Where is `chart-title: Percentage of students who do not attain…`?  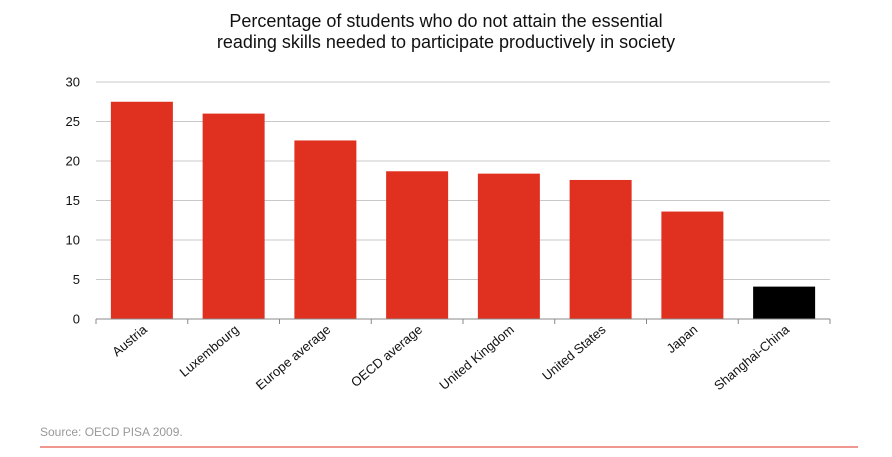 chart-title: Percentage of students who do not attain… is located at coordinates (446, 31).